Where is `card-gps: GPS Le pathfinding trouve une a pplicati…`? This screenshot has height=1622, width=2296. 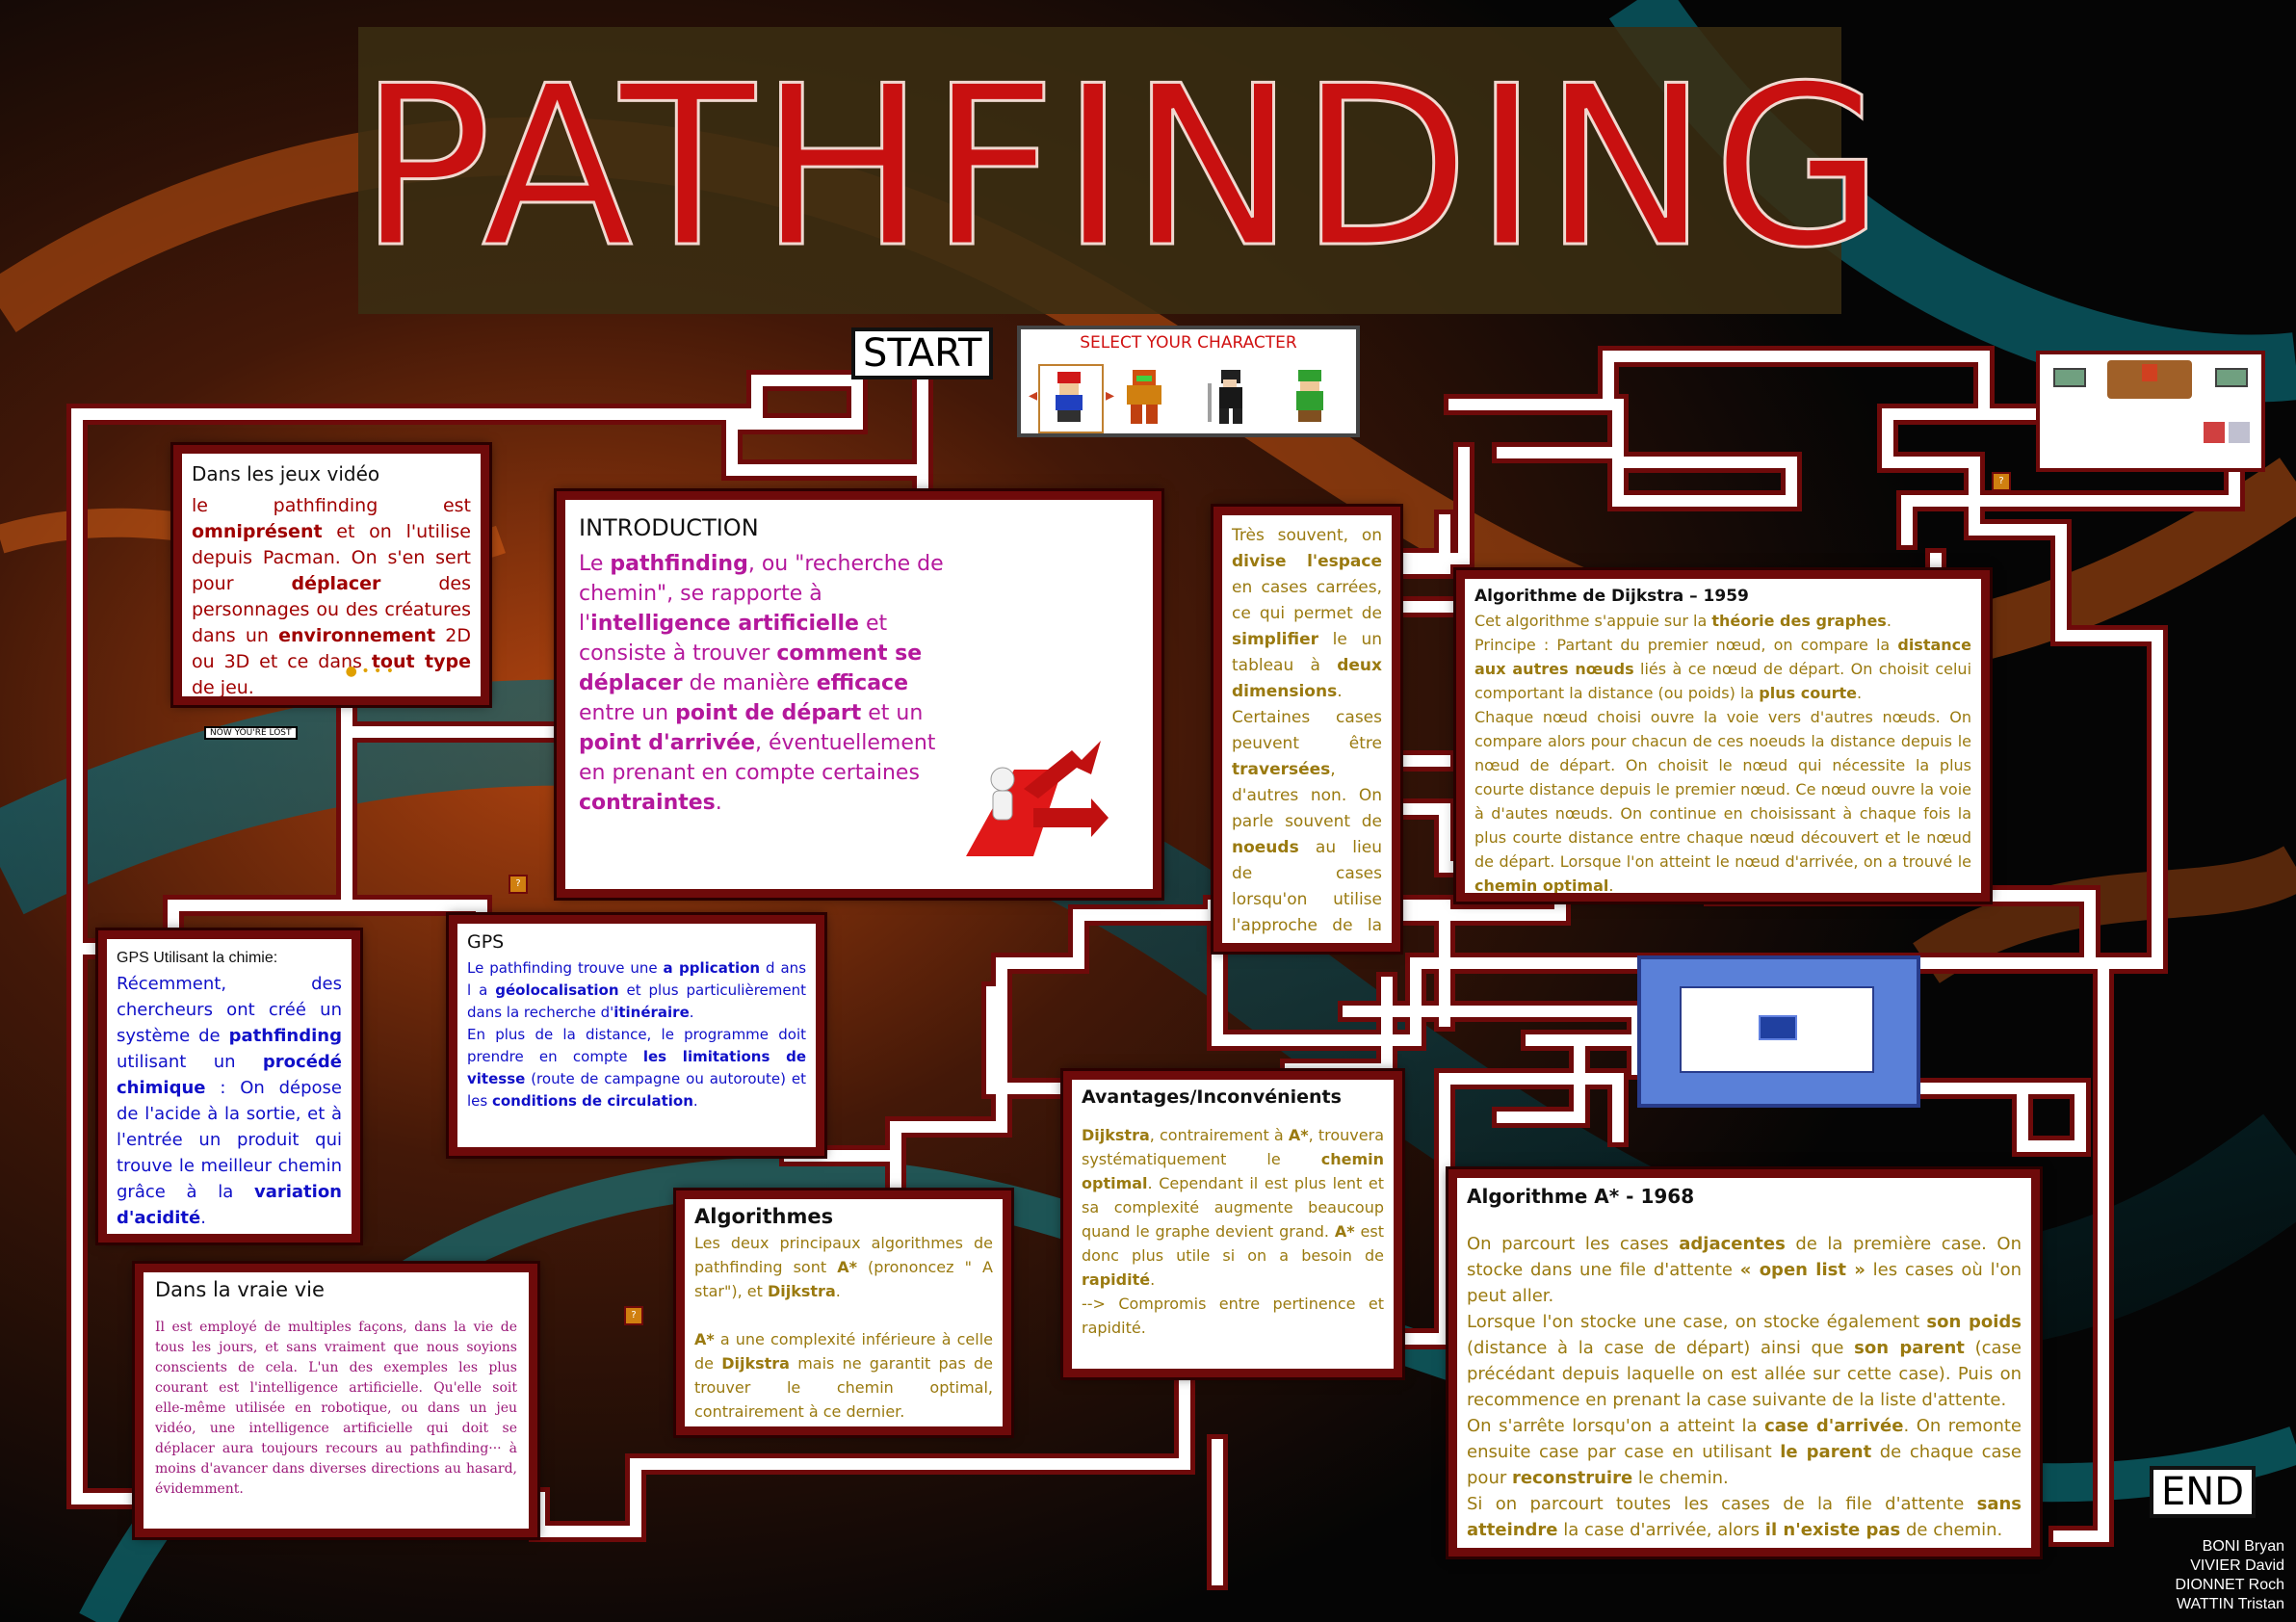 card-gps: GPS Le pathfinding trouve une a pplicati… is located at coordinates (636, 1035).